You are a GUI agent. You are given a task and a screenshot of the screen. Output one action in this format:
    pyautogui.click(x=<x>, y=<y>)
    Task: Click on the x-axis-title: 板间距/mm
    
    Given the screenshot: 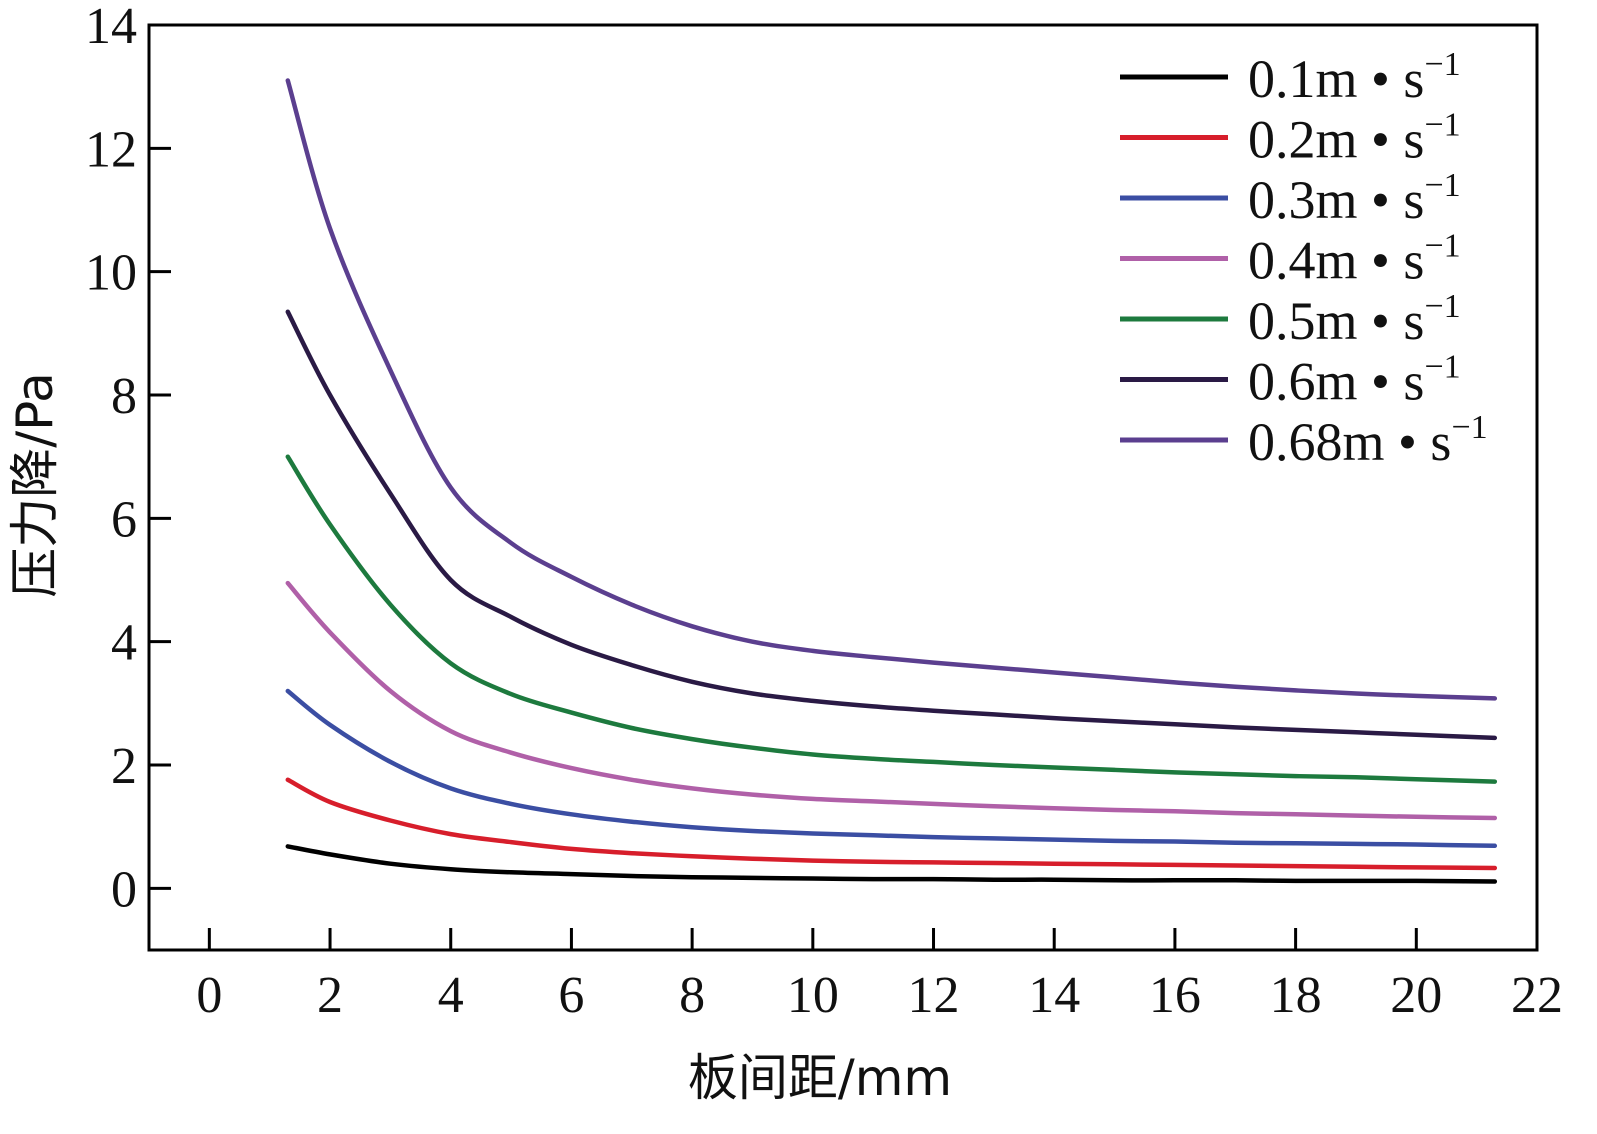 What is the action you would take?
    pyautogui.click(x=820, y=1078)
    